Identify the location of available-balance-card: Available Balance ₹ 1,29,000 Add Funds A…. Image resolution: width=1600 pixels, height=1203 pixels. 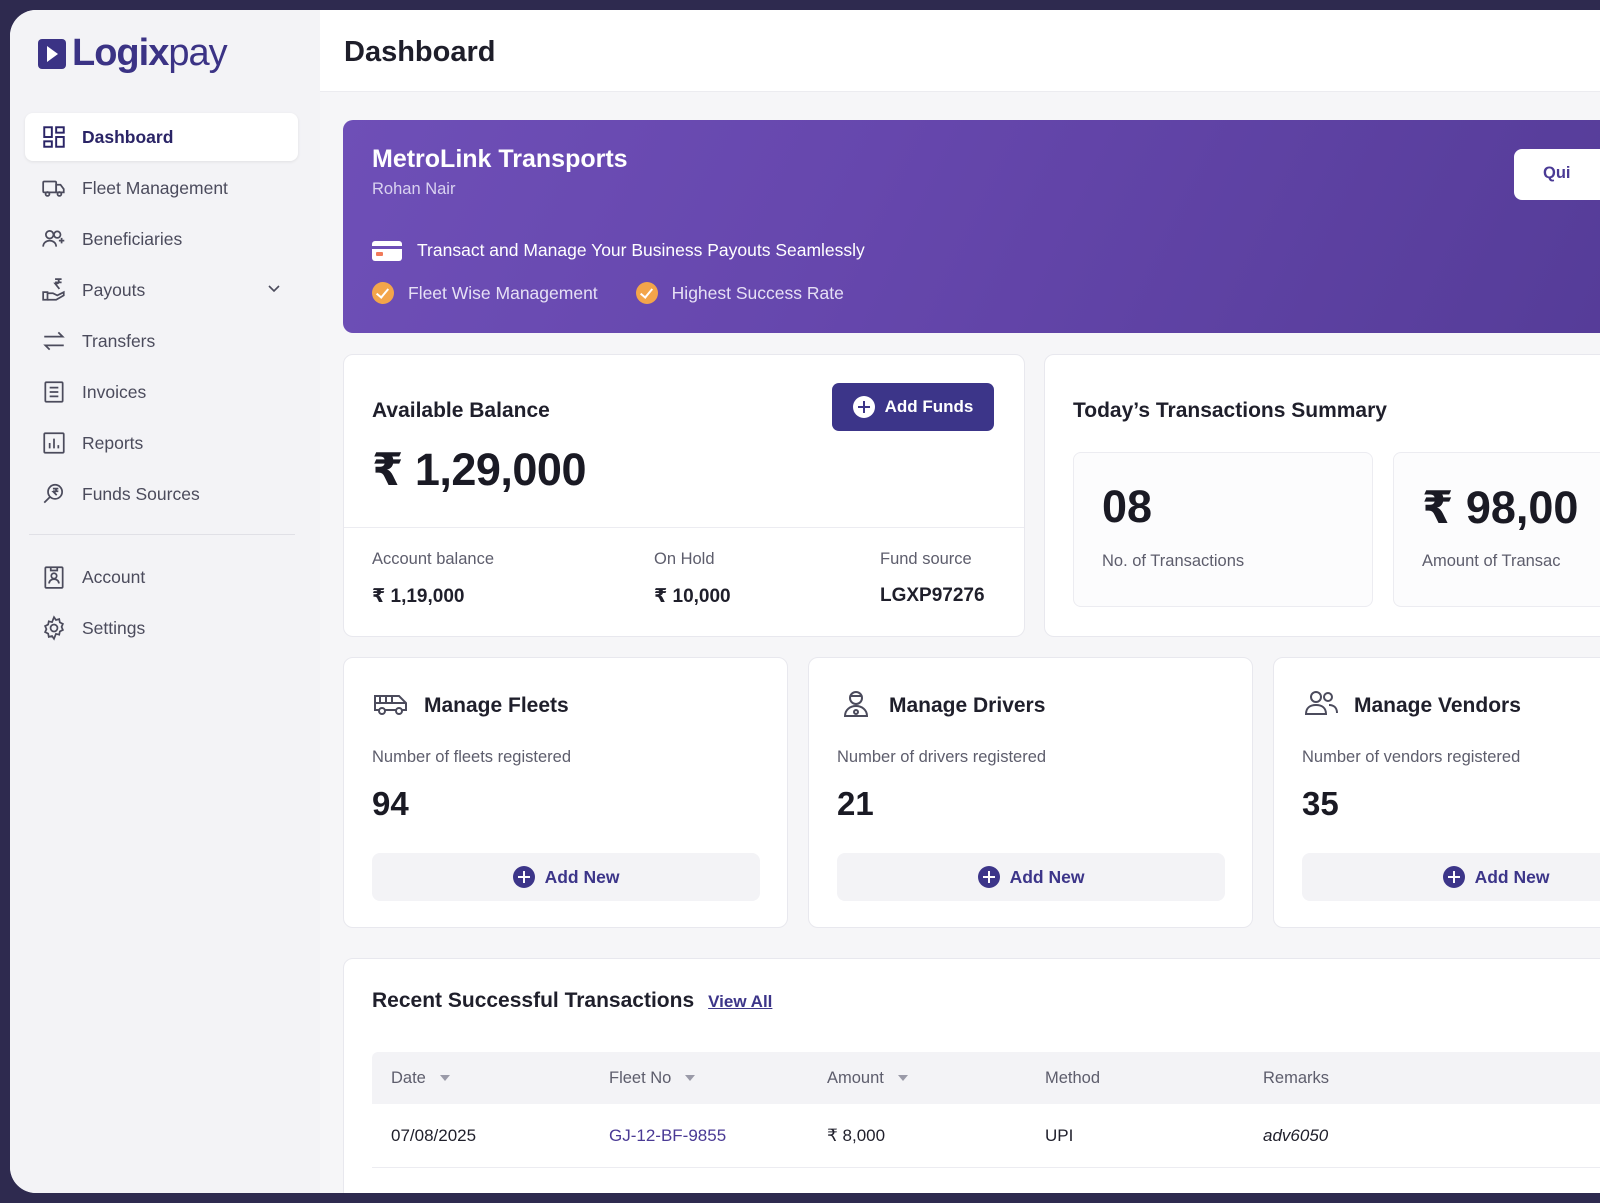
(684, 495).